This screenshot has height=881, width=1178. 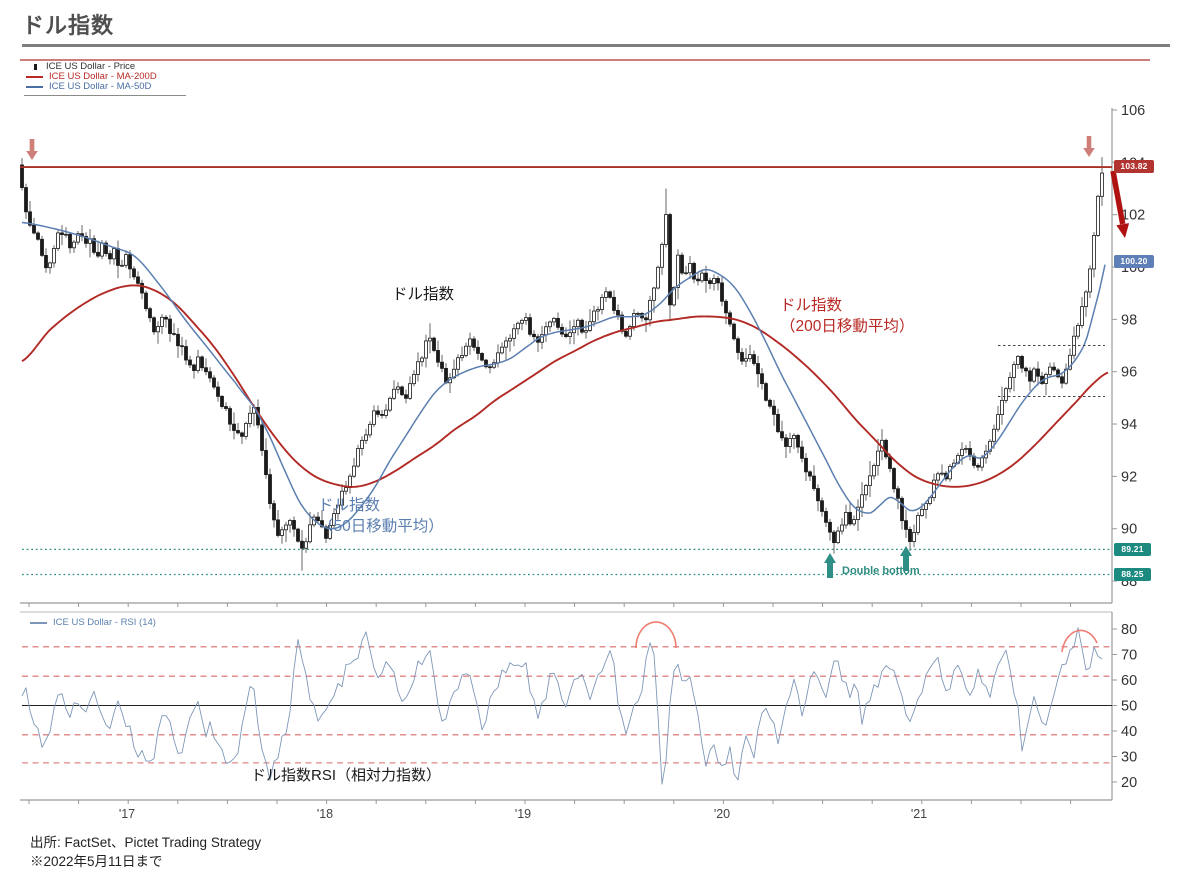 I want to click on rsi-y-tick-label: 60, so click(x=1129, y=681).